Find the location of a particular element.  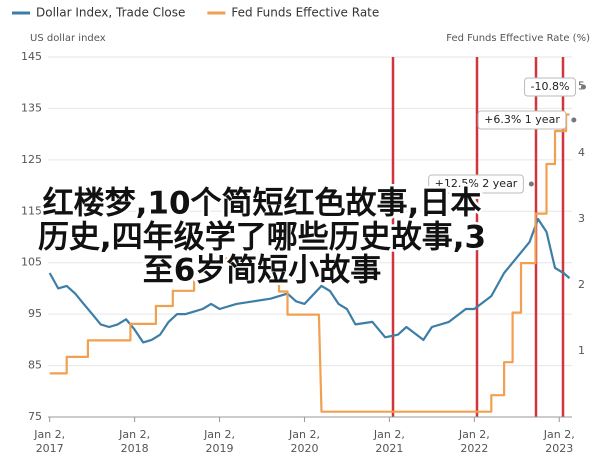

annotation: +12.5% 2 year is located at coordinates (476, 183).